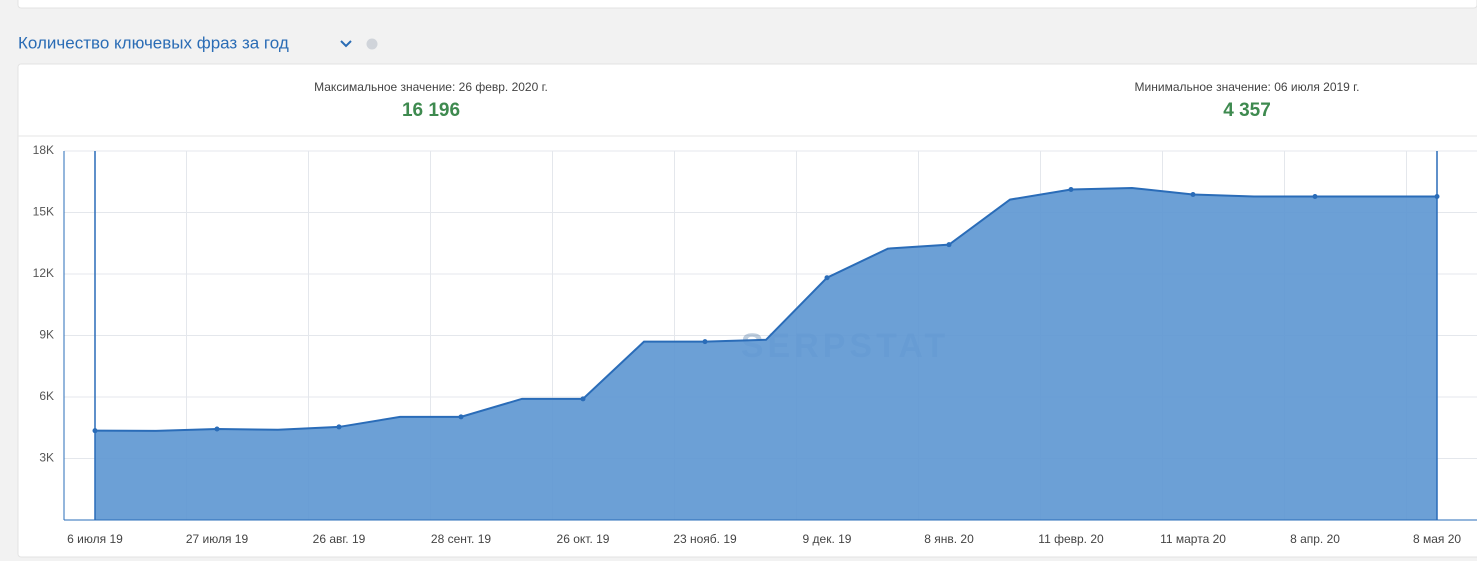 The width and height of the screenshot is (1477, 561). Describe the element at coordinates (461, 539) in the screenshot. I see `x-tick-label: 28 сент. 19` at that location.